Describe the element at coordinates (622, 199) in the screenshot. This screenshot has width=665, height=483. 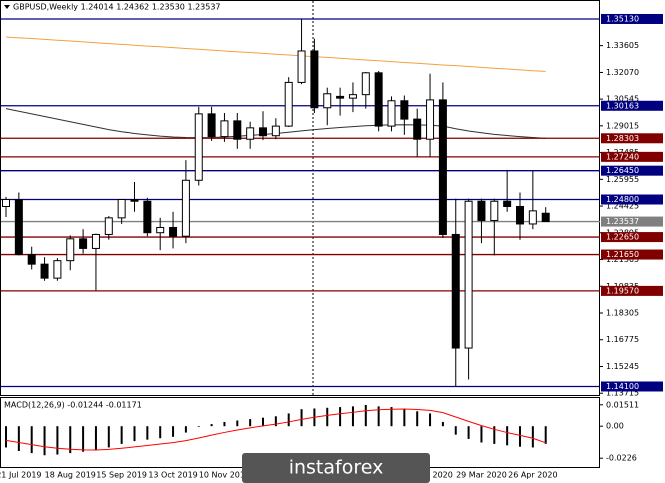
I see `level-label: 1.24800` at that location.